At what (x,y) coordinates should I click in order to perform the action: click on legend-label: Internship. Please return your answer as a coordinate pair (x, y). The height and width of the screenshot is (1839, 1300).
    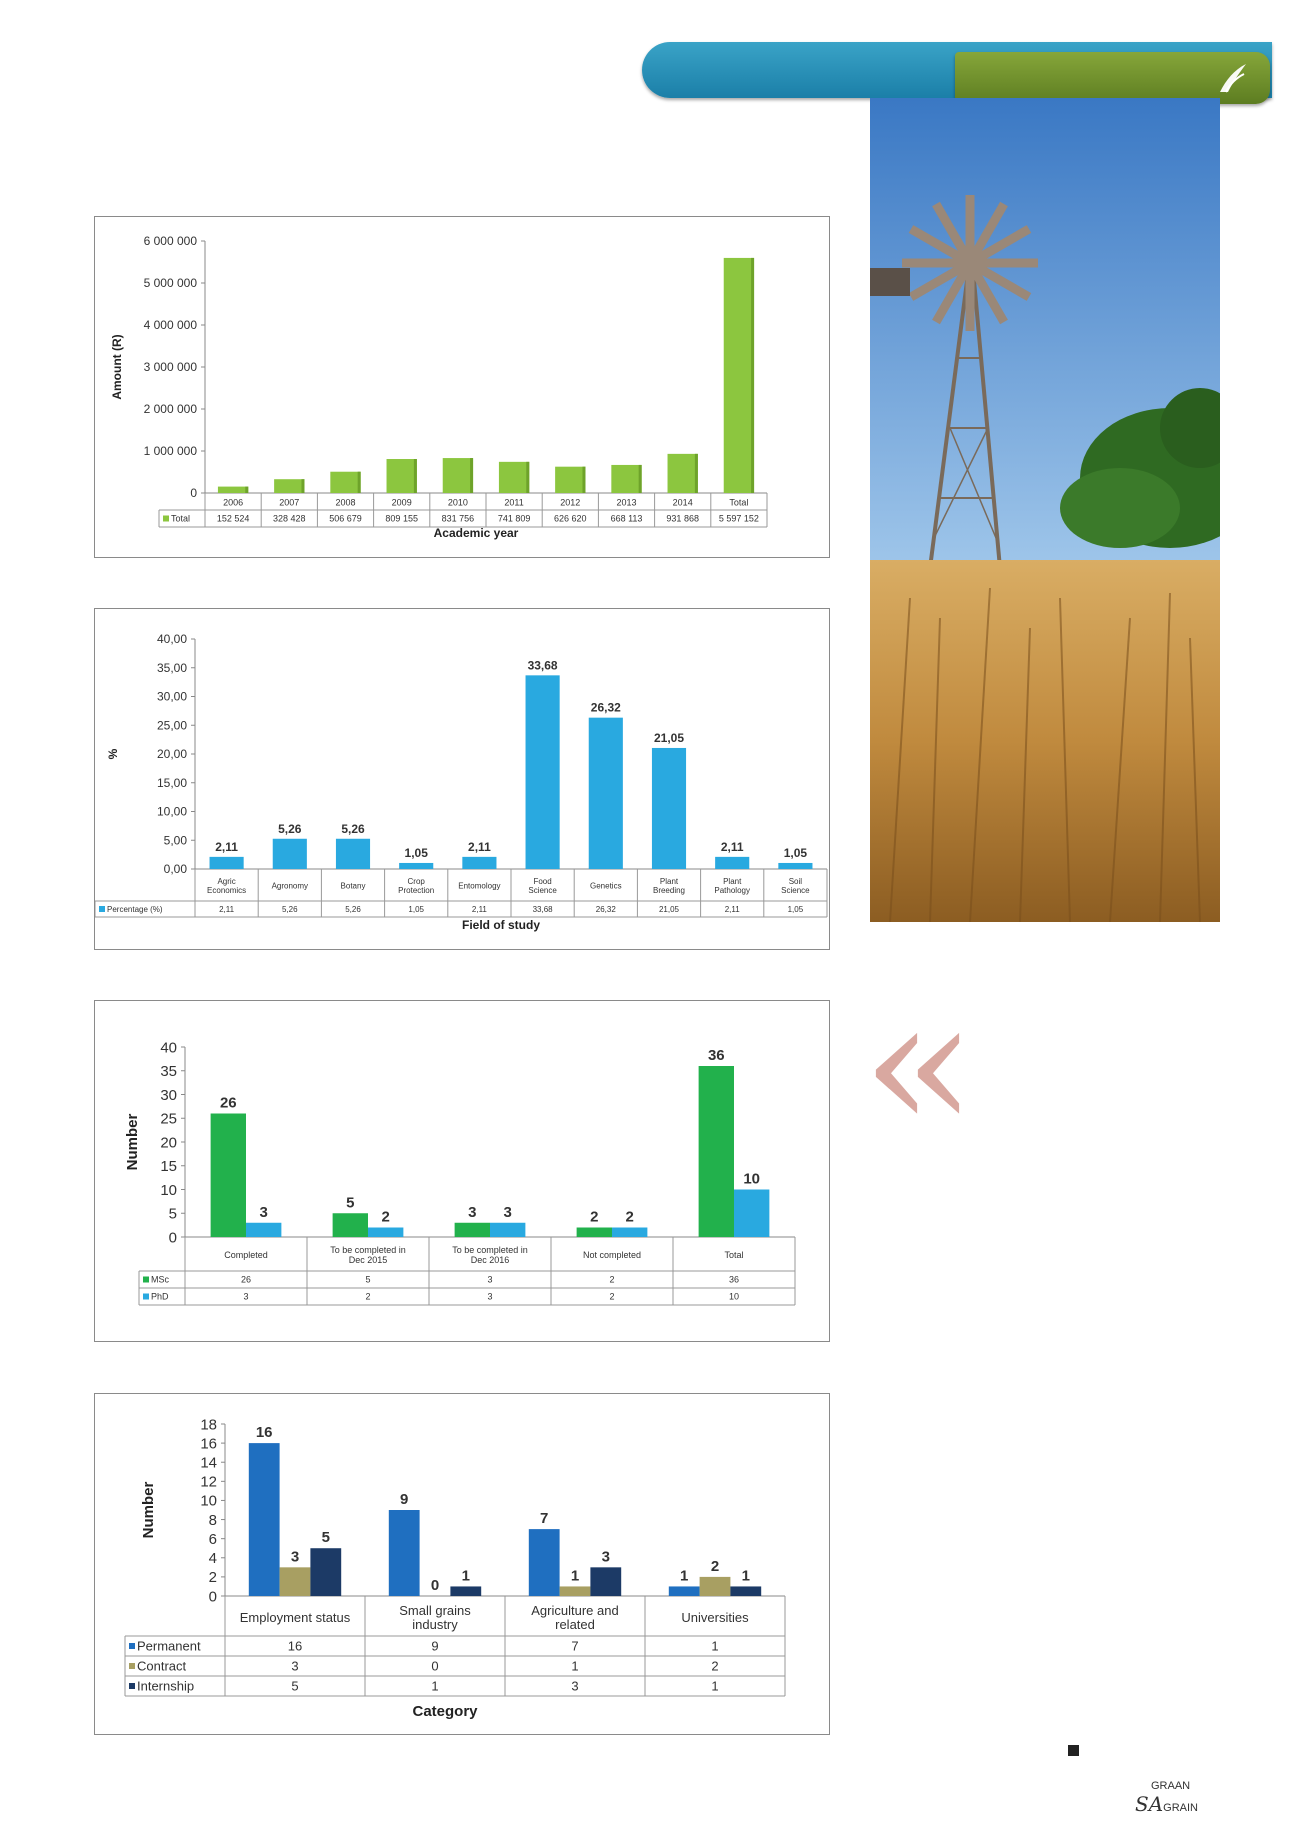
    Looking at the image, I should click on (165, 1686).